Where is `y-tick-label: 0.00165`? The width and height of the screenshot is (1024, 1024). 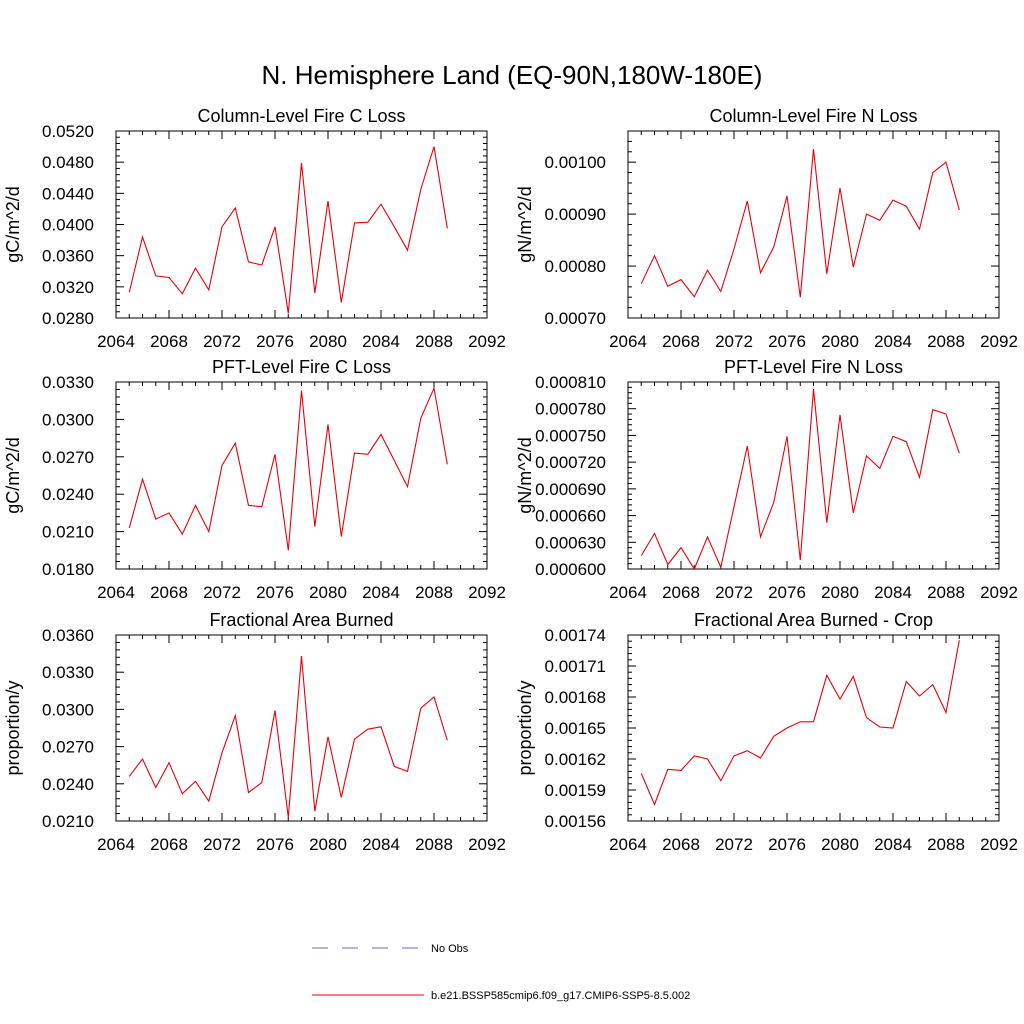 y-tick-label: 0.00165 is located at coordinates (575, 728).